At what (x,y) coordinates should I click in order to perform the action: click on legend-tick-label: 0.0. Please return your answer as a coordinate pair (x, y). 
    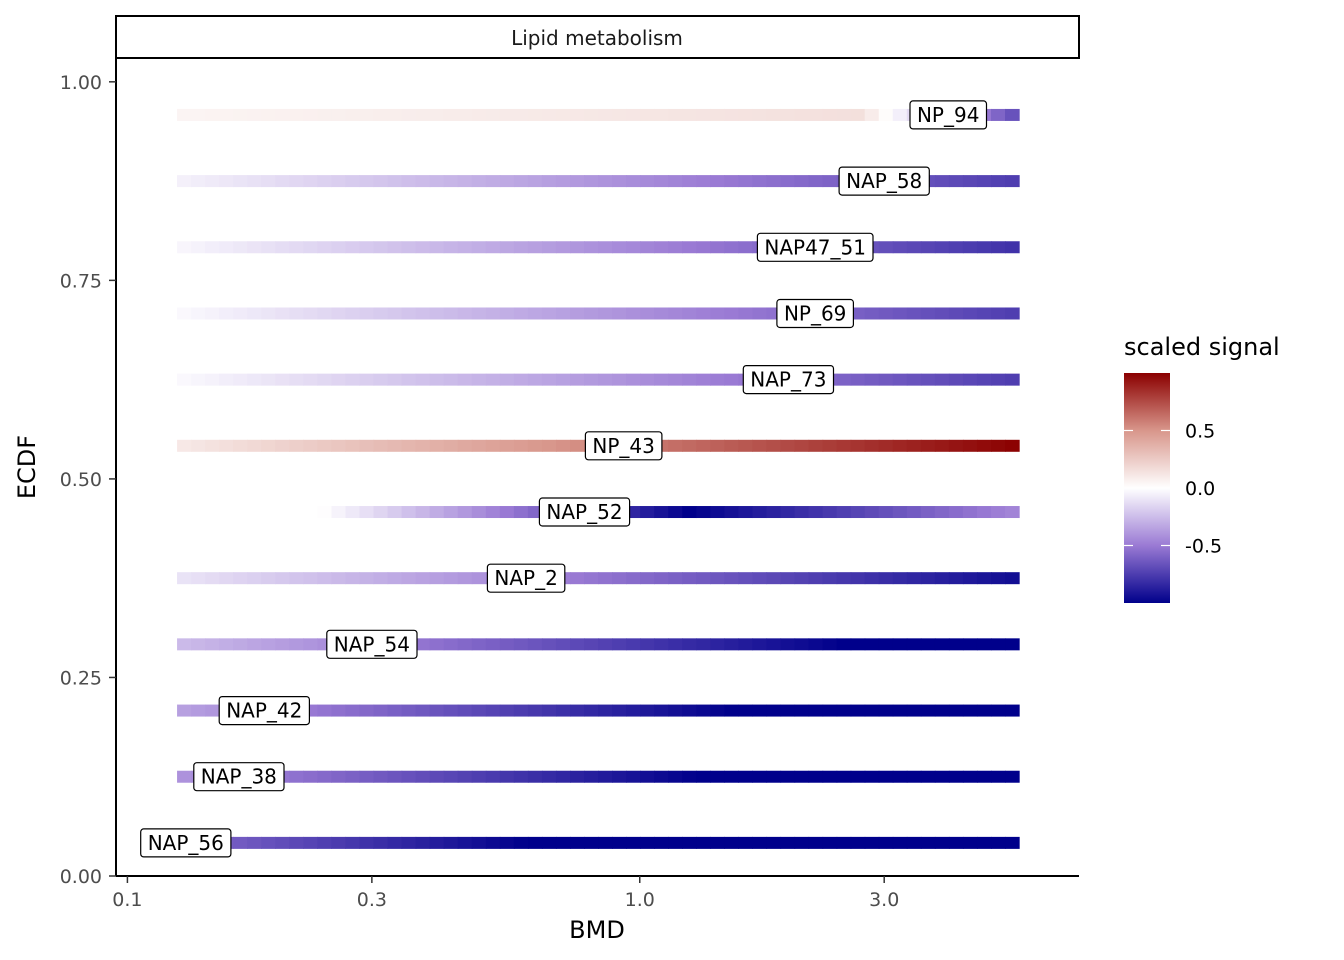
    Looking at the image, I should click on (1200, 489).